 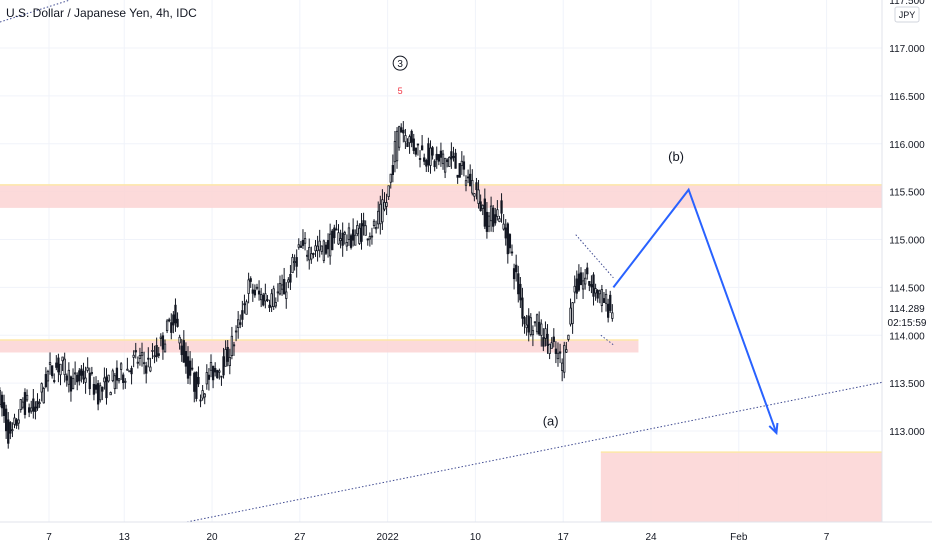 What do you see at coordinates (907, 241) in the screenshot?
I see `y-tick-label: 115.000` at bounding box center [907, 241].